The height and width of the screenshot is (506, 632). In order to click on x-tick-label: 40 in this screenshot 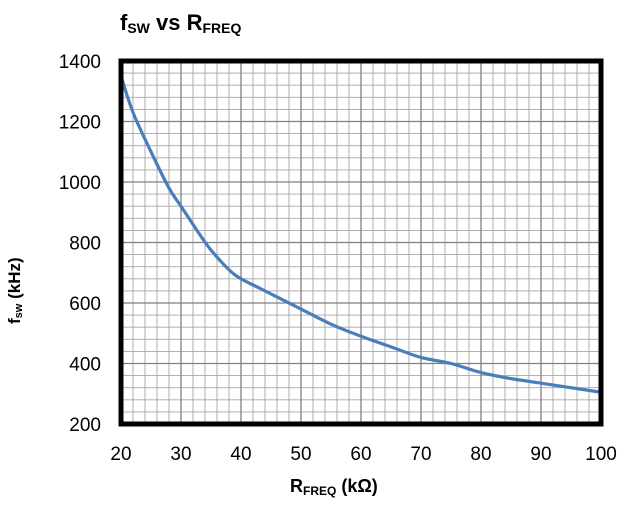, I will do `click(240, 454)`.